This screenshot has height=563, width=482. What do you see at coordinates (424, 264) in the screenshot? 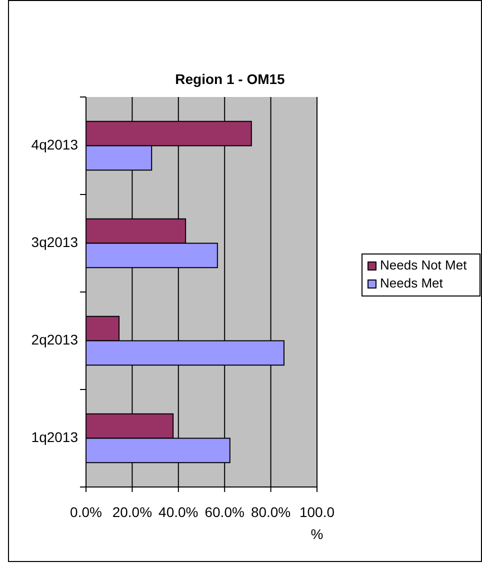
I see `legend-label: Needs Not Met` at bounding box center [424, 264].